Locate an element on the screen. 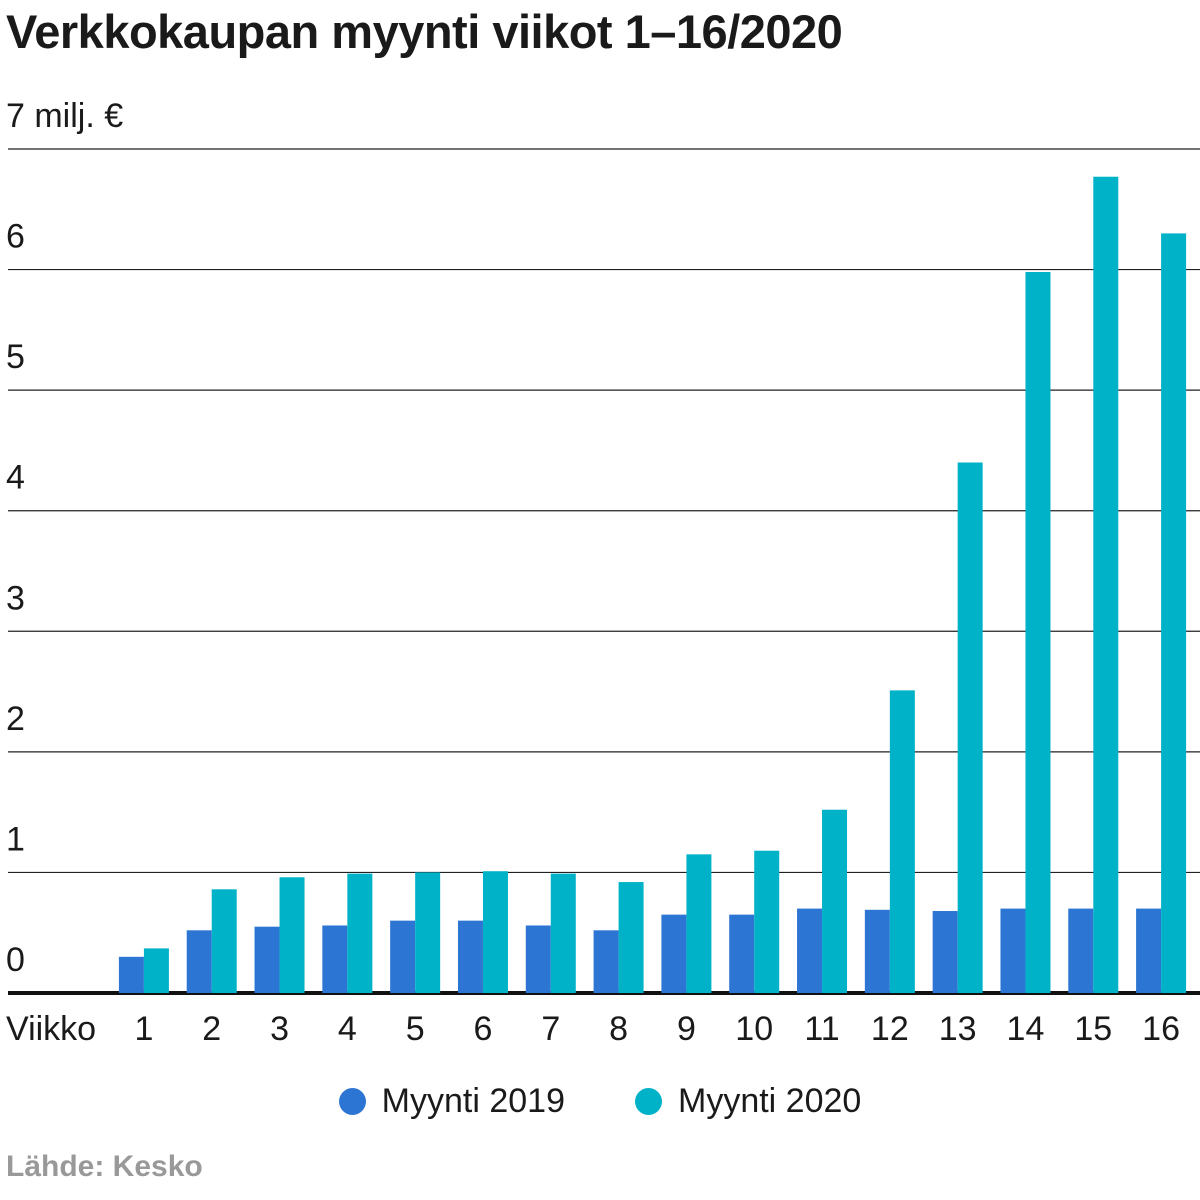 Image resolution: width=1200 pixels, height=1200 pixels. x-tick-label-13: 13 is located at coordinates (958, 1029).